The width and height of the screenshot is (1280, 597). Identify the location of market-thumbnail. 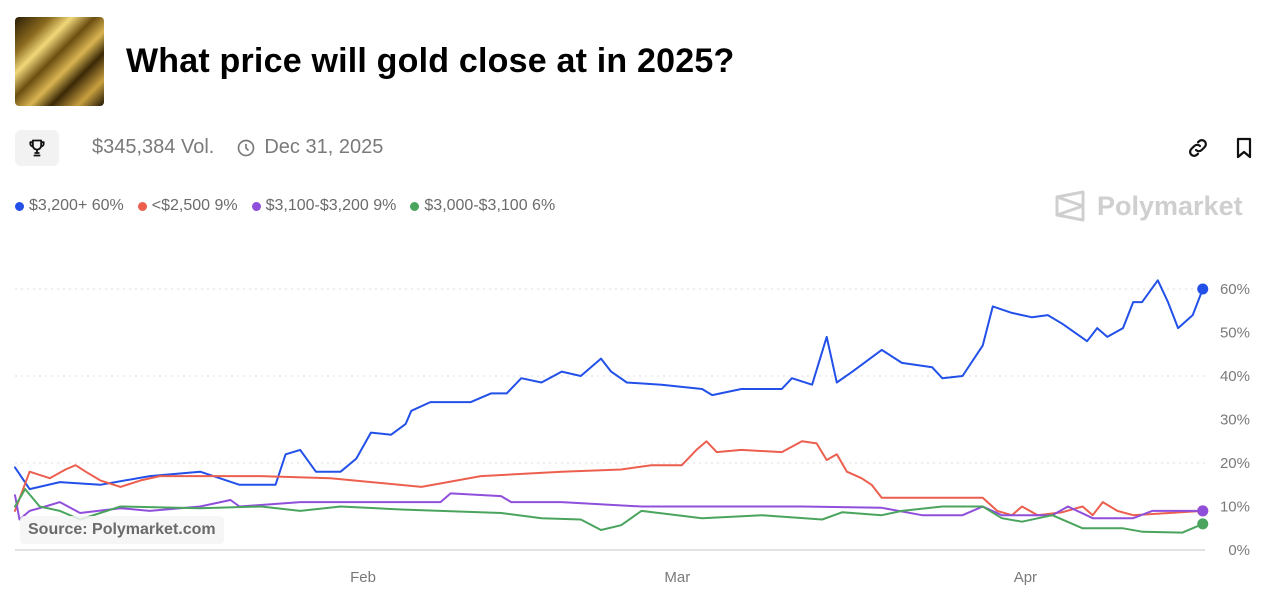
(59, 61).